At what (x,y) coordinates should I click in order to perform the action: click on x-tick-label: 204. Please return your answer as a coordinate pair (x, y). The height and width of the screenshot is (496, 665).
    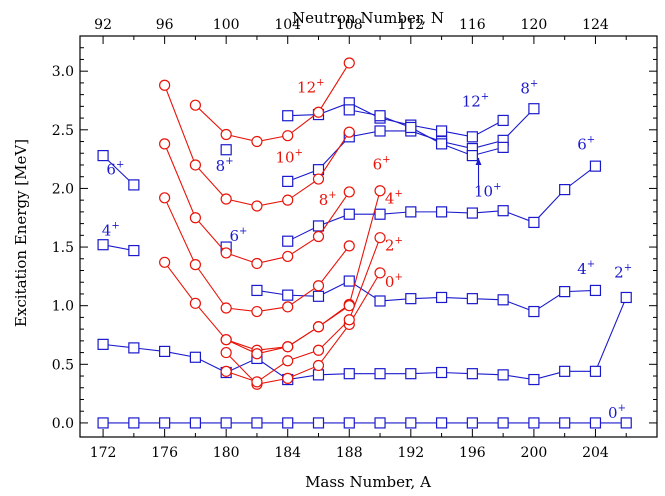
    Looking at the image, I should click on (595, 453).